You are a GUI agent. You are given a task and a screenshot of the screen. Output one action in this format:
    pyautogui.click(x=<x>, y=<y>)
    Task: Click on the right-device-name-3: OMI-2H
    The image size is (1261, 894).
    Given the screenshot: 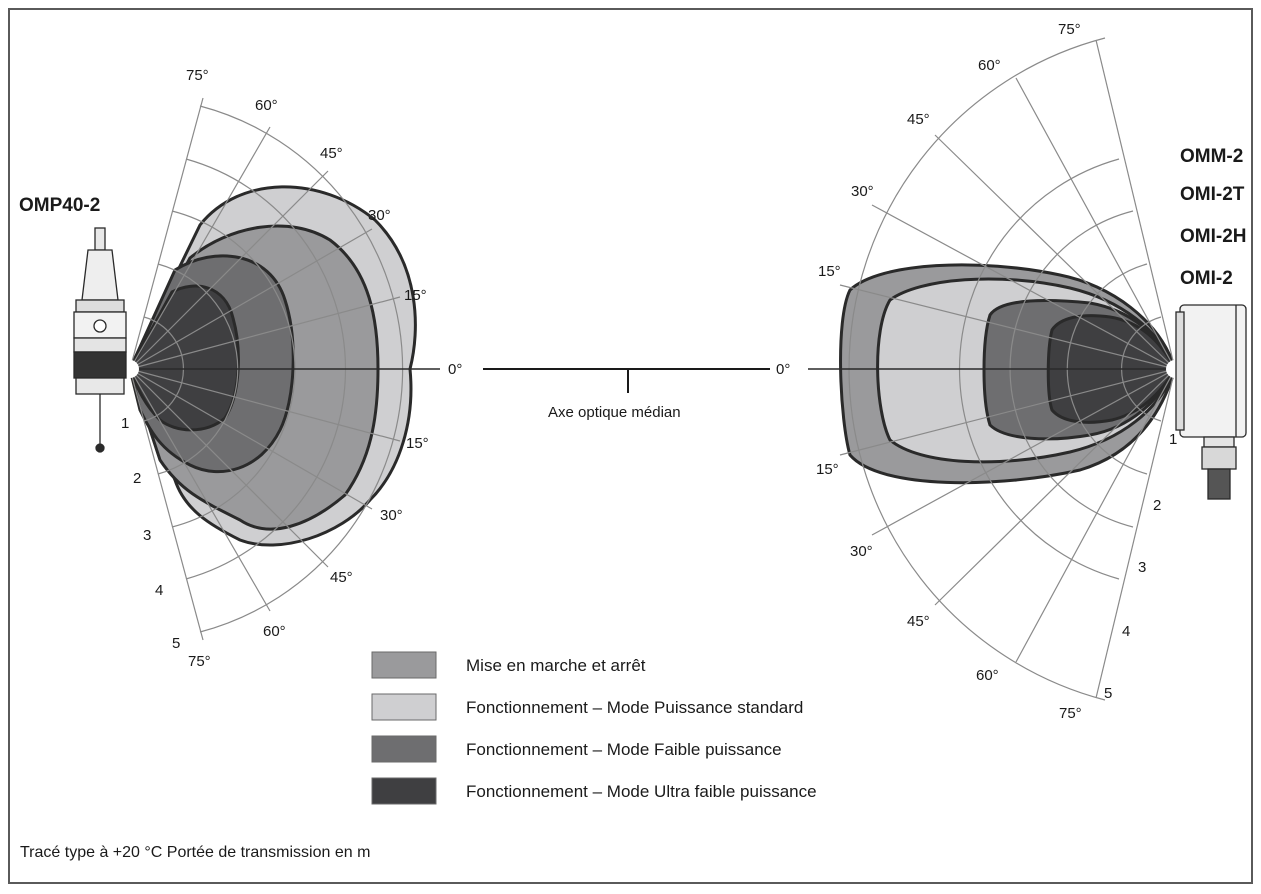 What is the action you would take?
    pyautogui.click(x=1213, y=236)
    